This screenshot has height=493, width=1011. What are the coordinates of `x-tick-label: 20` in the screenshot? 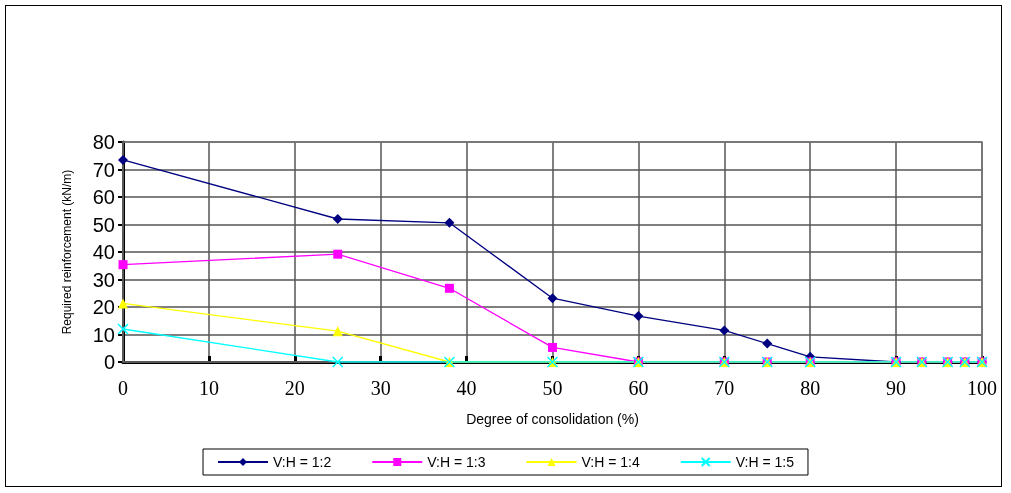 It's located at (294, 388).